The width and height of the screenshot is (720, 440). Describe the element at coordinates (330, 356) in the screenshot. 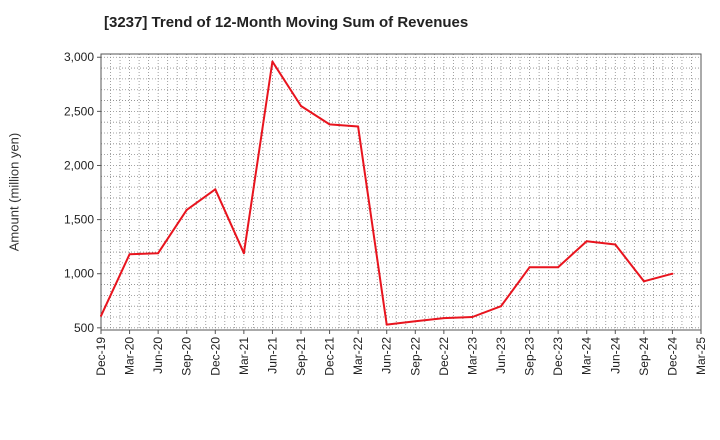

I see `x-tick-label: Dec-21` at that location.